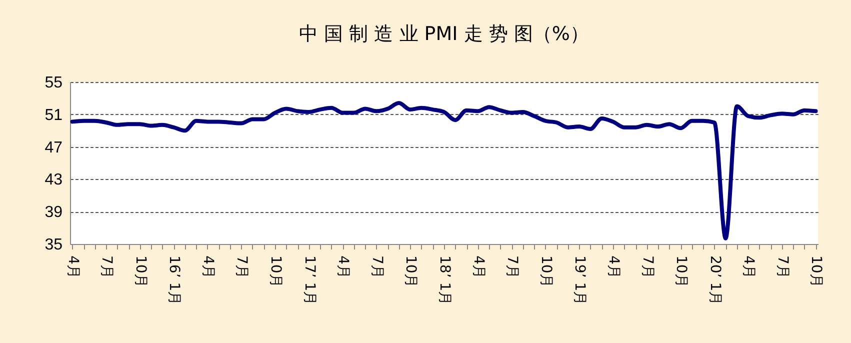 The height and width of the screenshot is (343, 851). Describe the element at coordinates (580, 281) in the screenshot. I see `x-tick-label: 19’ 1月` at that location.